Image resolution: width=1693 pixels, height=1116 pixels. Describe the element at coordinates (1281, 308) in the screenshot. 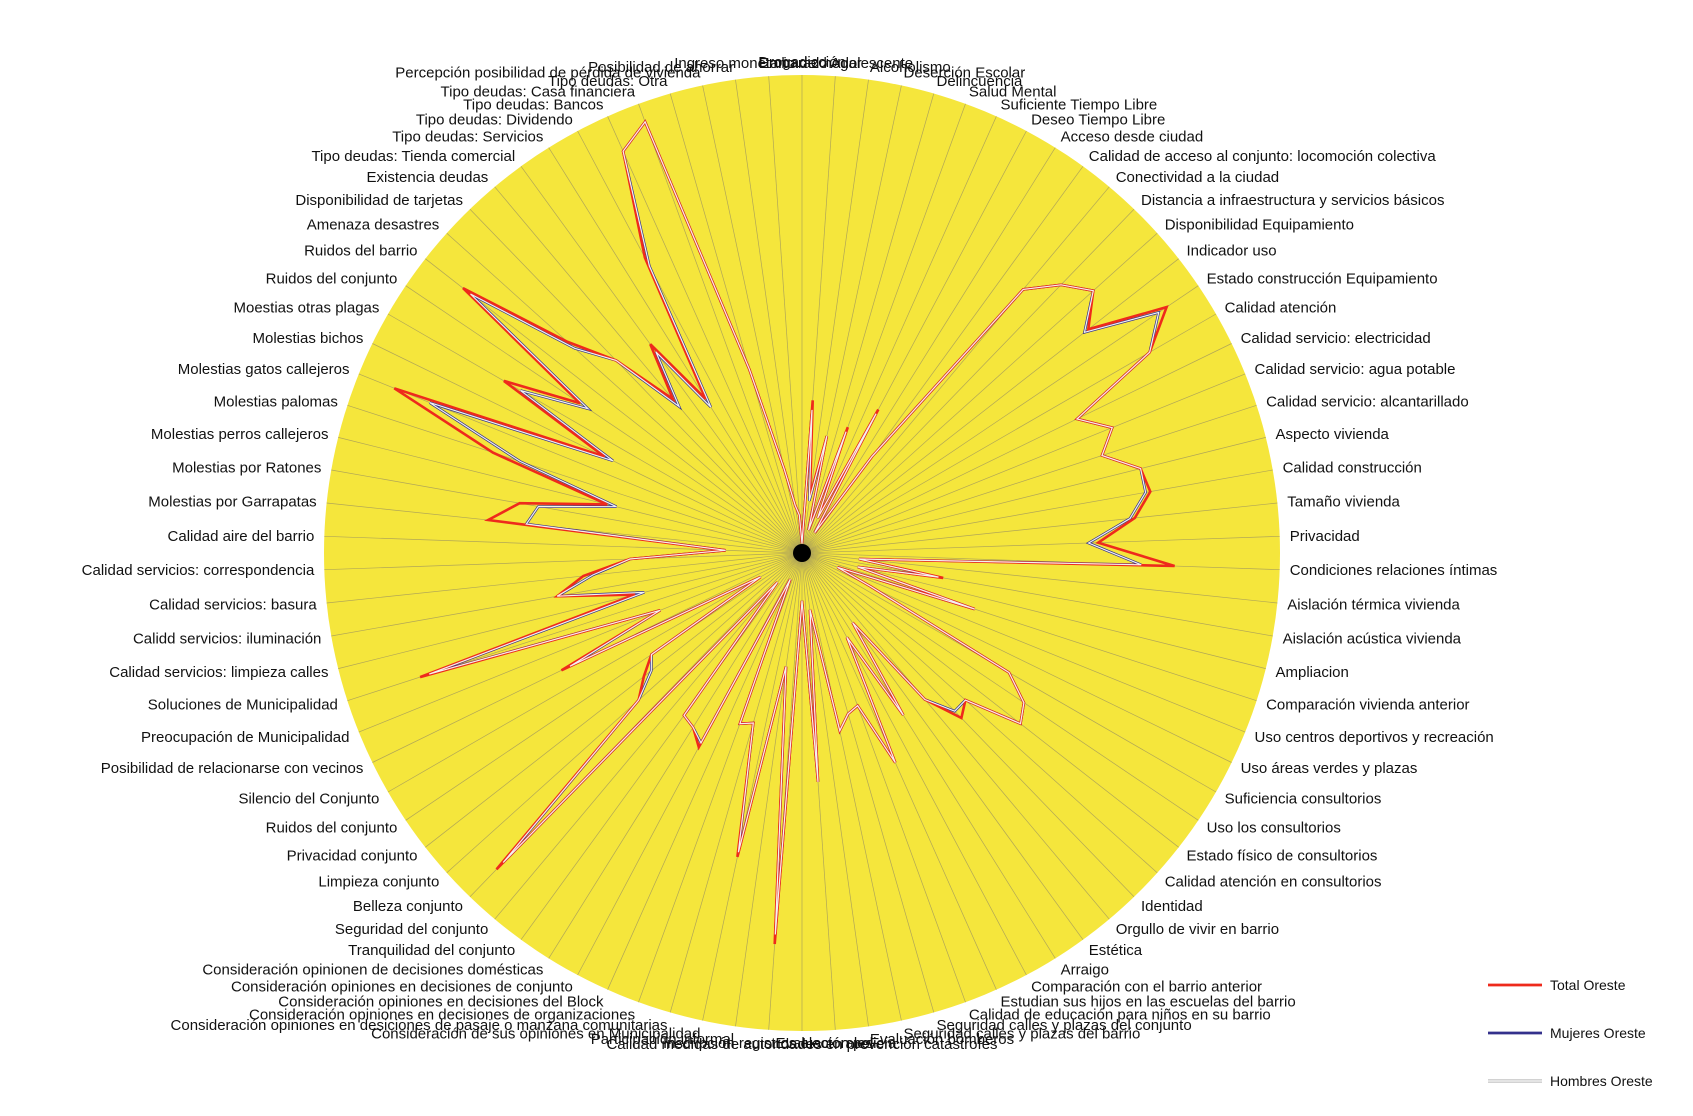

I see `category-label: Calidad atención` at that location.